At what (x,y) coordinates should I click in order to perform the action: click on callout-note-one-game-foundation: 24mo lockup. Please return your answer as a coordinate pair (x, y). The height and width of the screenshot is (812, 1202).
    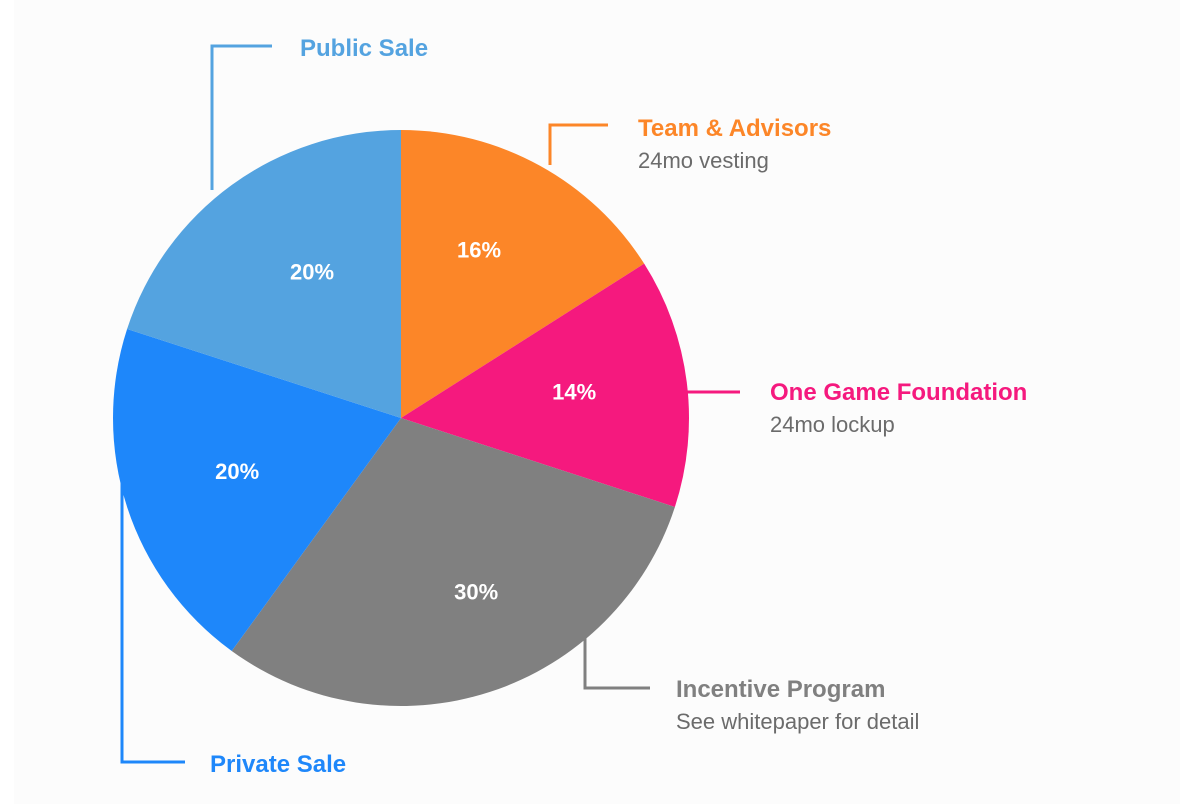
    Looking at the image, I should click on (832, 424).